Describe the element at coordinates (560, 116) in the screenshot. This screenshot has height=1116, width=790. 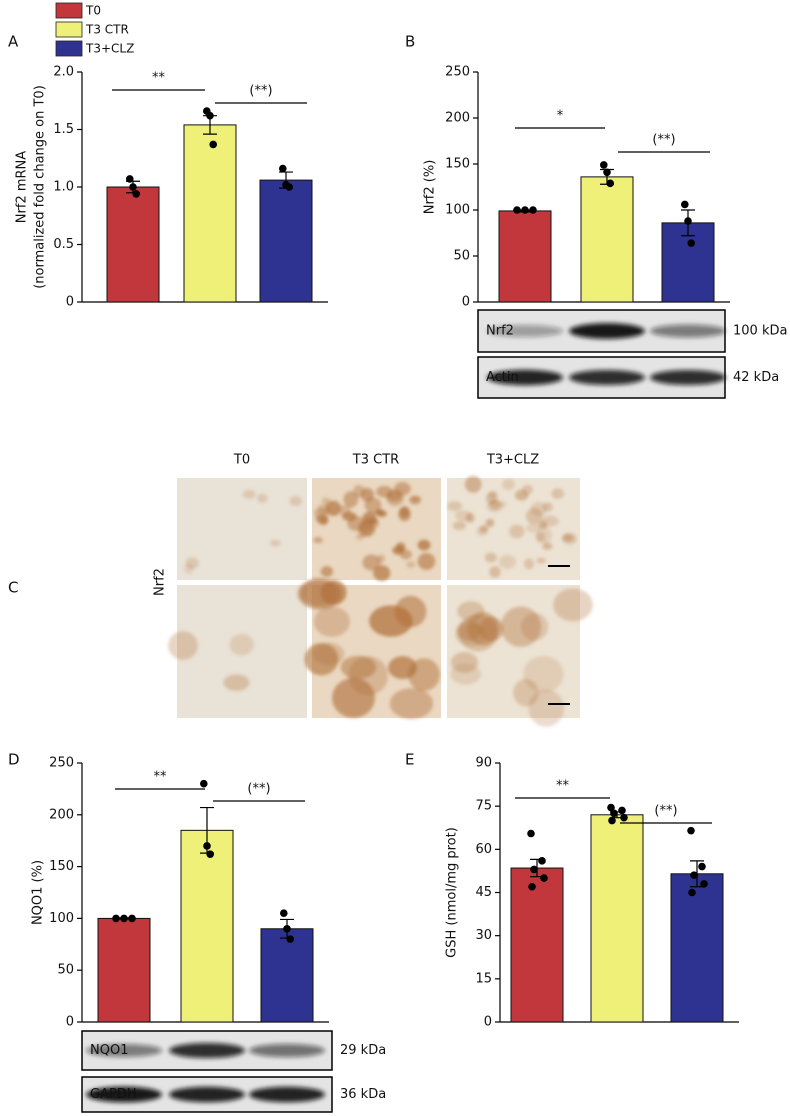
I see `significance-label: *` at that location.